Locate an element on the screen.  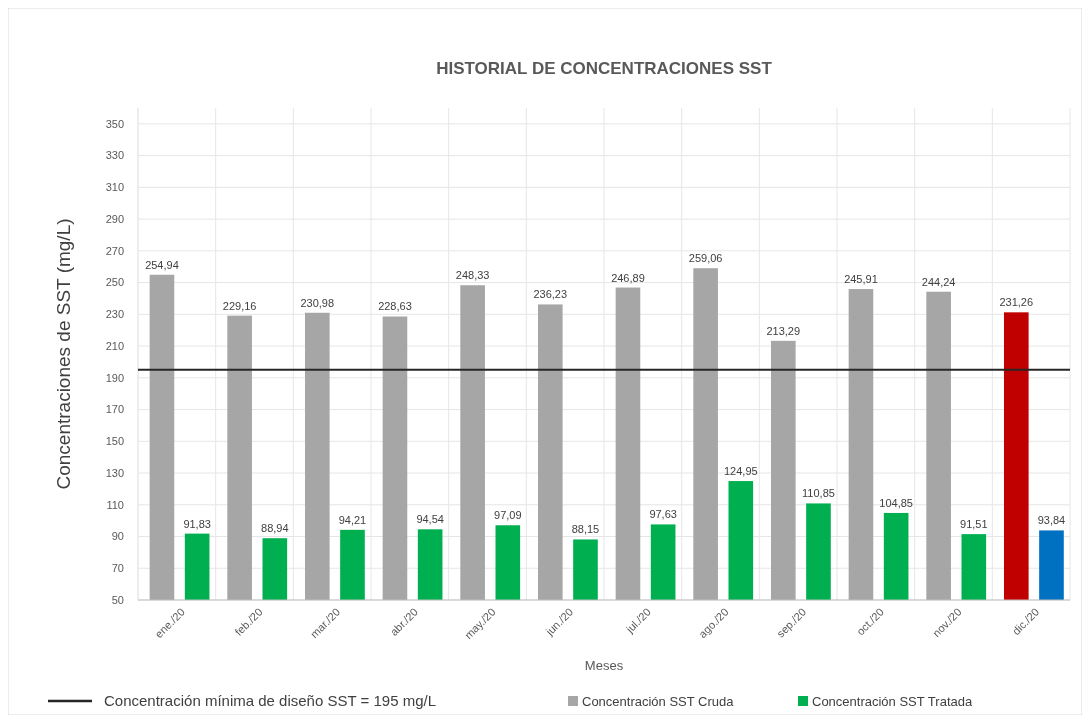
y-tick-label: 150 is located at coordinates (114, 441).